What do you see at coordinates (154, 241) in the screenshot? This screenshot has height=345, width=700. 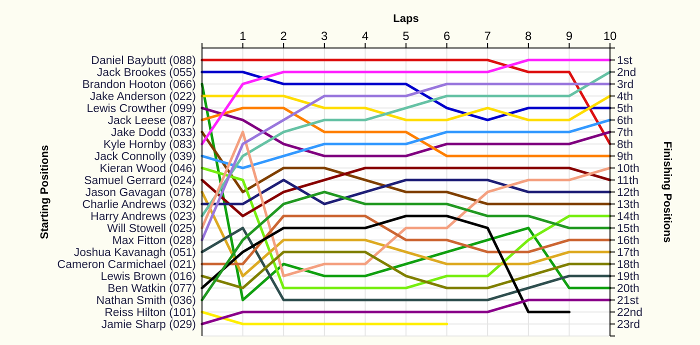 I see `series-label: Max Fitton (028)` at bounding box center [154, 241].